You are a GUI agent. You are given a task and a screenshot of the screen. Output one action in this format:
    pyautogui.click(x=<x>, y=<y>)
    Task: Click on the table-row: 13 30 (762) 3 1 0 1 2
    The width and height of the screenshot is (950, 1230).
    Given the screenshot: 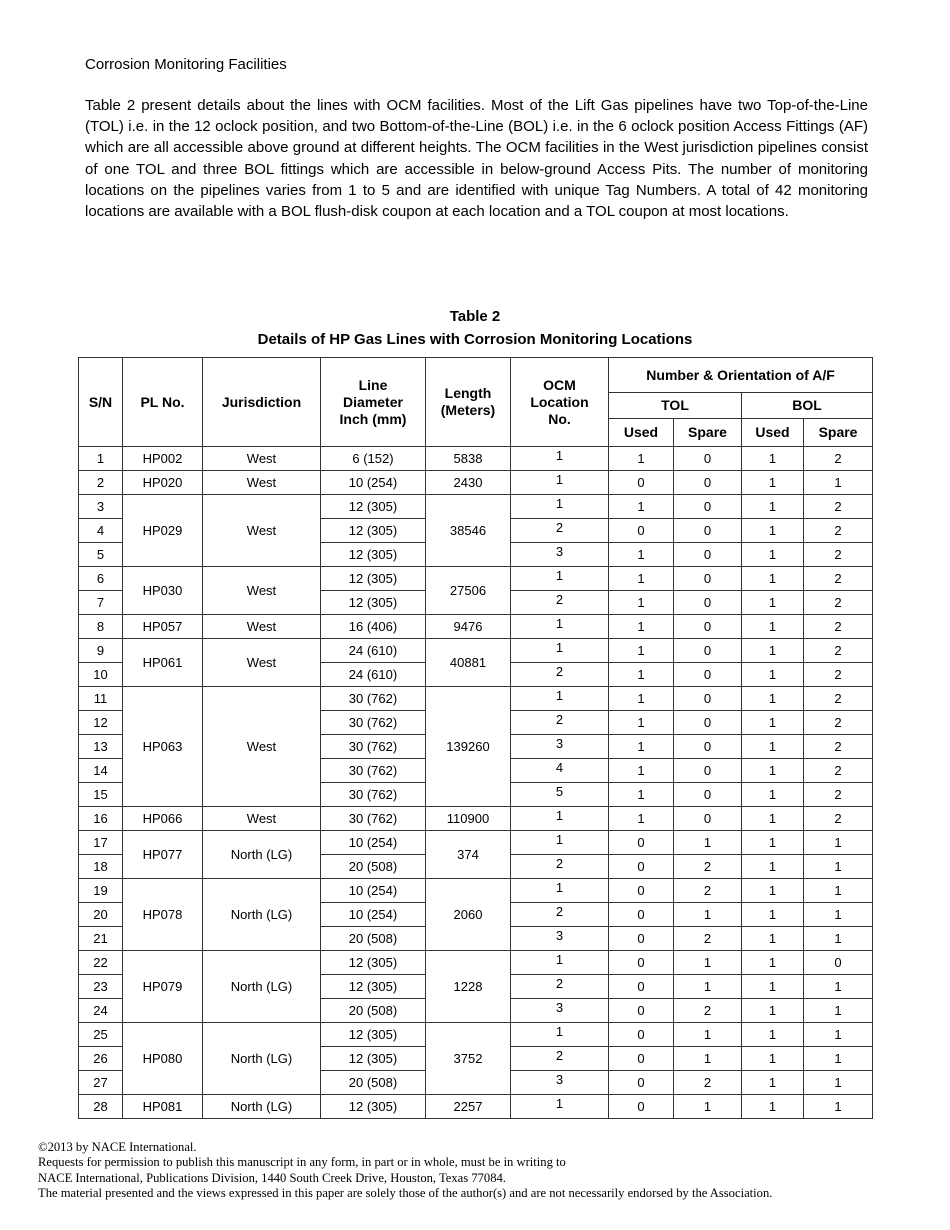 What is the action you would take?
    pyautogui.click(x=476, y=746)
    